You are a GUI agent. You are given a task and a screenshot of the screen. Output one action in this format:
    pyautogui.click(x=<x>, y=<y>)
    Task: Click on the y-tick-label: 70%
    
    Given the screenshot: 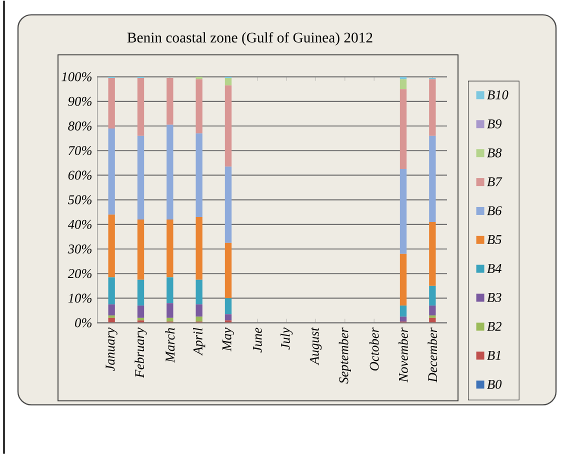 What is the action you would take?
    pyautogui.click(x=80, y=151)
    